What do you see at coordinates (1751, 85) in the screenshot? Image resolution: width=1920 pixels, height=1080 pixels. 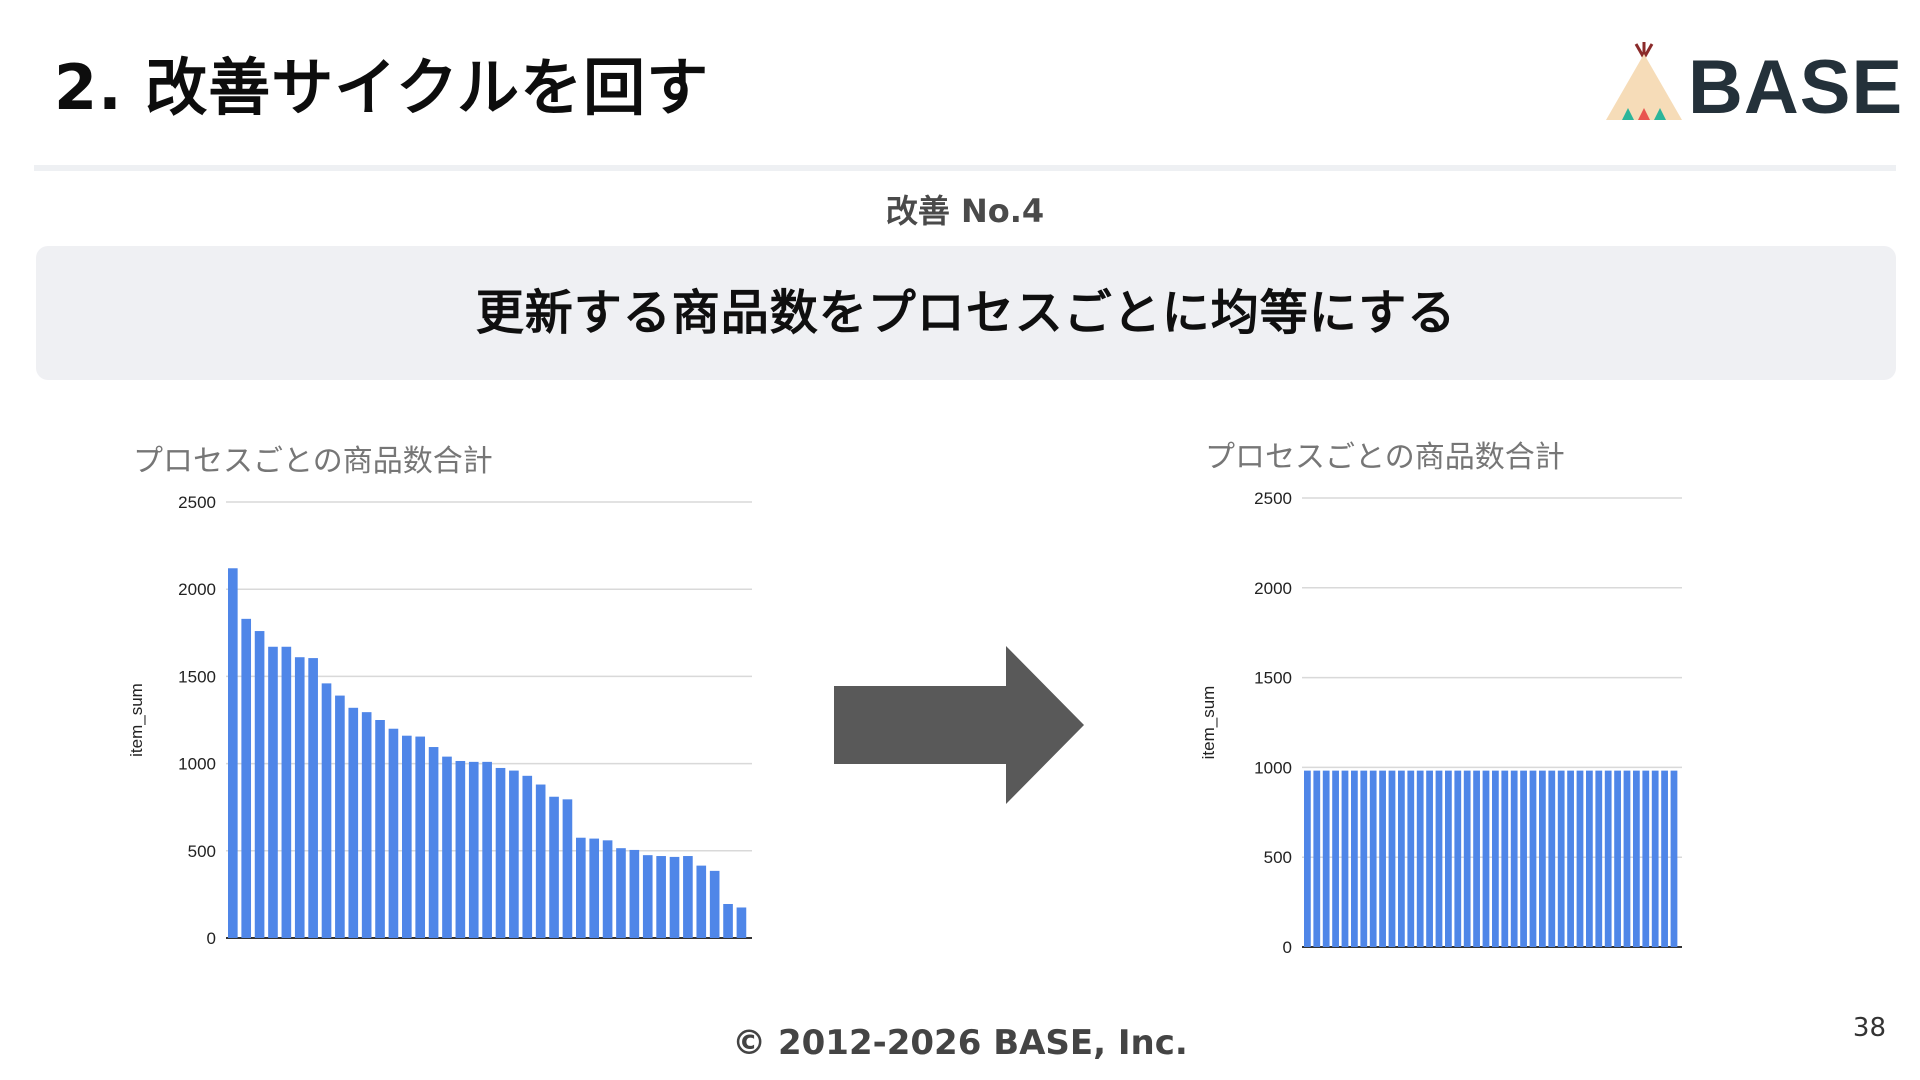 I see `base-logo: BASE` at bounding box center [1751, 85].